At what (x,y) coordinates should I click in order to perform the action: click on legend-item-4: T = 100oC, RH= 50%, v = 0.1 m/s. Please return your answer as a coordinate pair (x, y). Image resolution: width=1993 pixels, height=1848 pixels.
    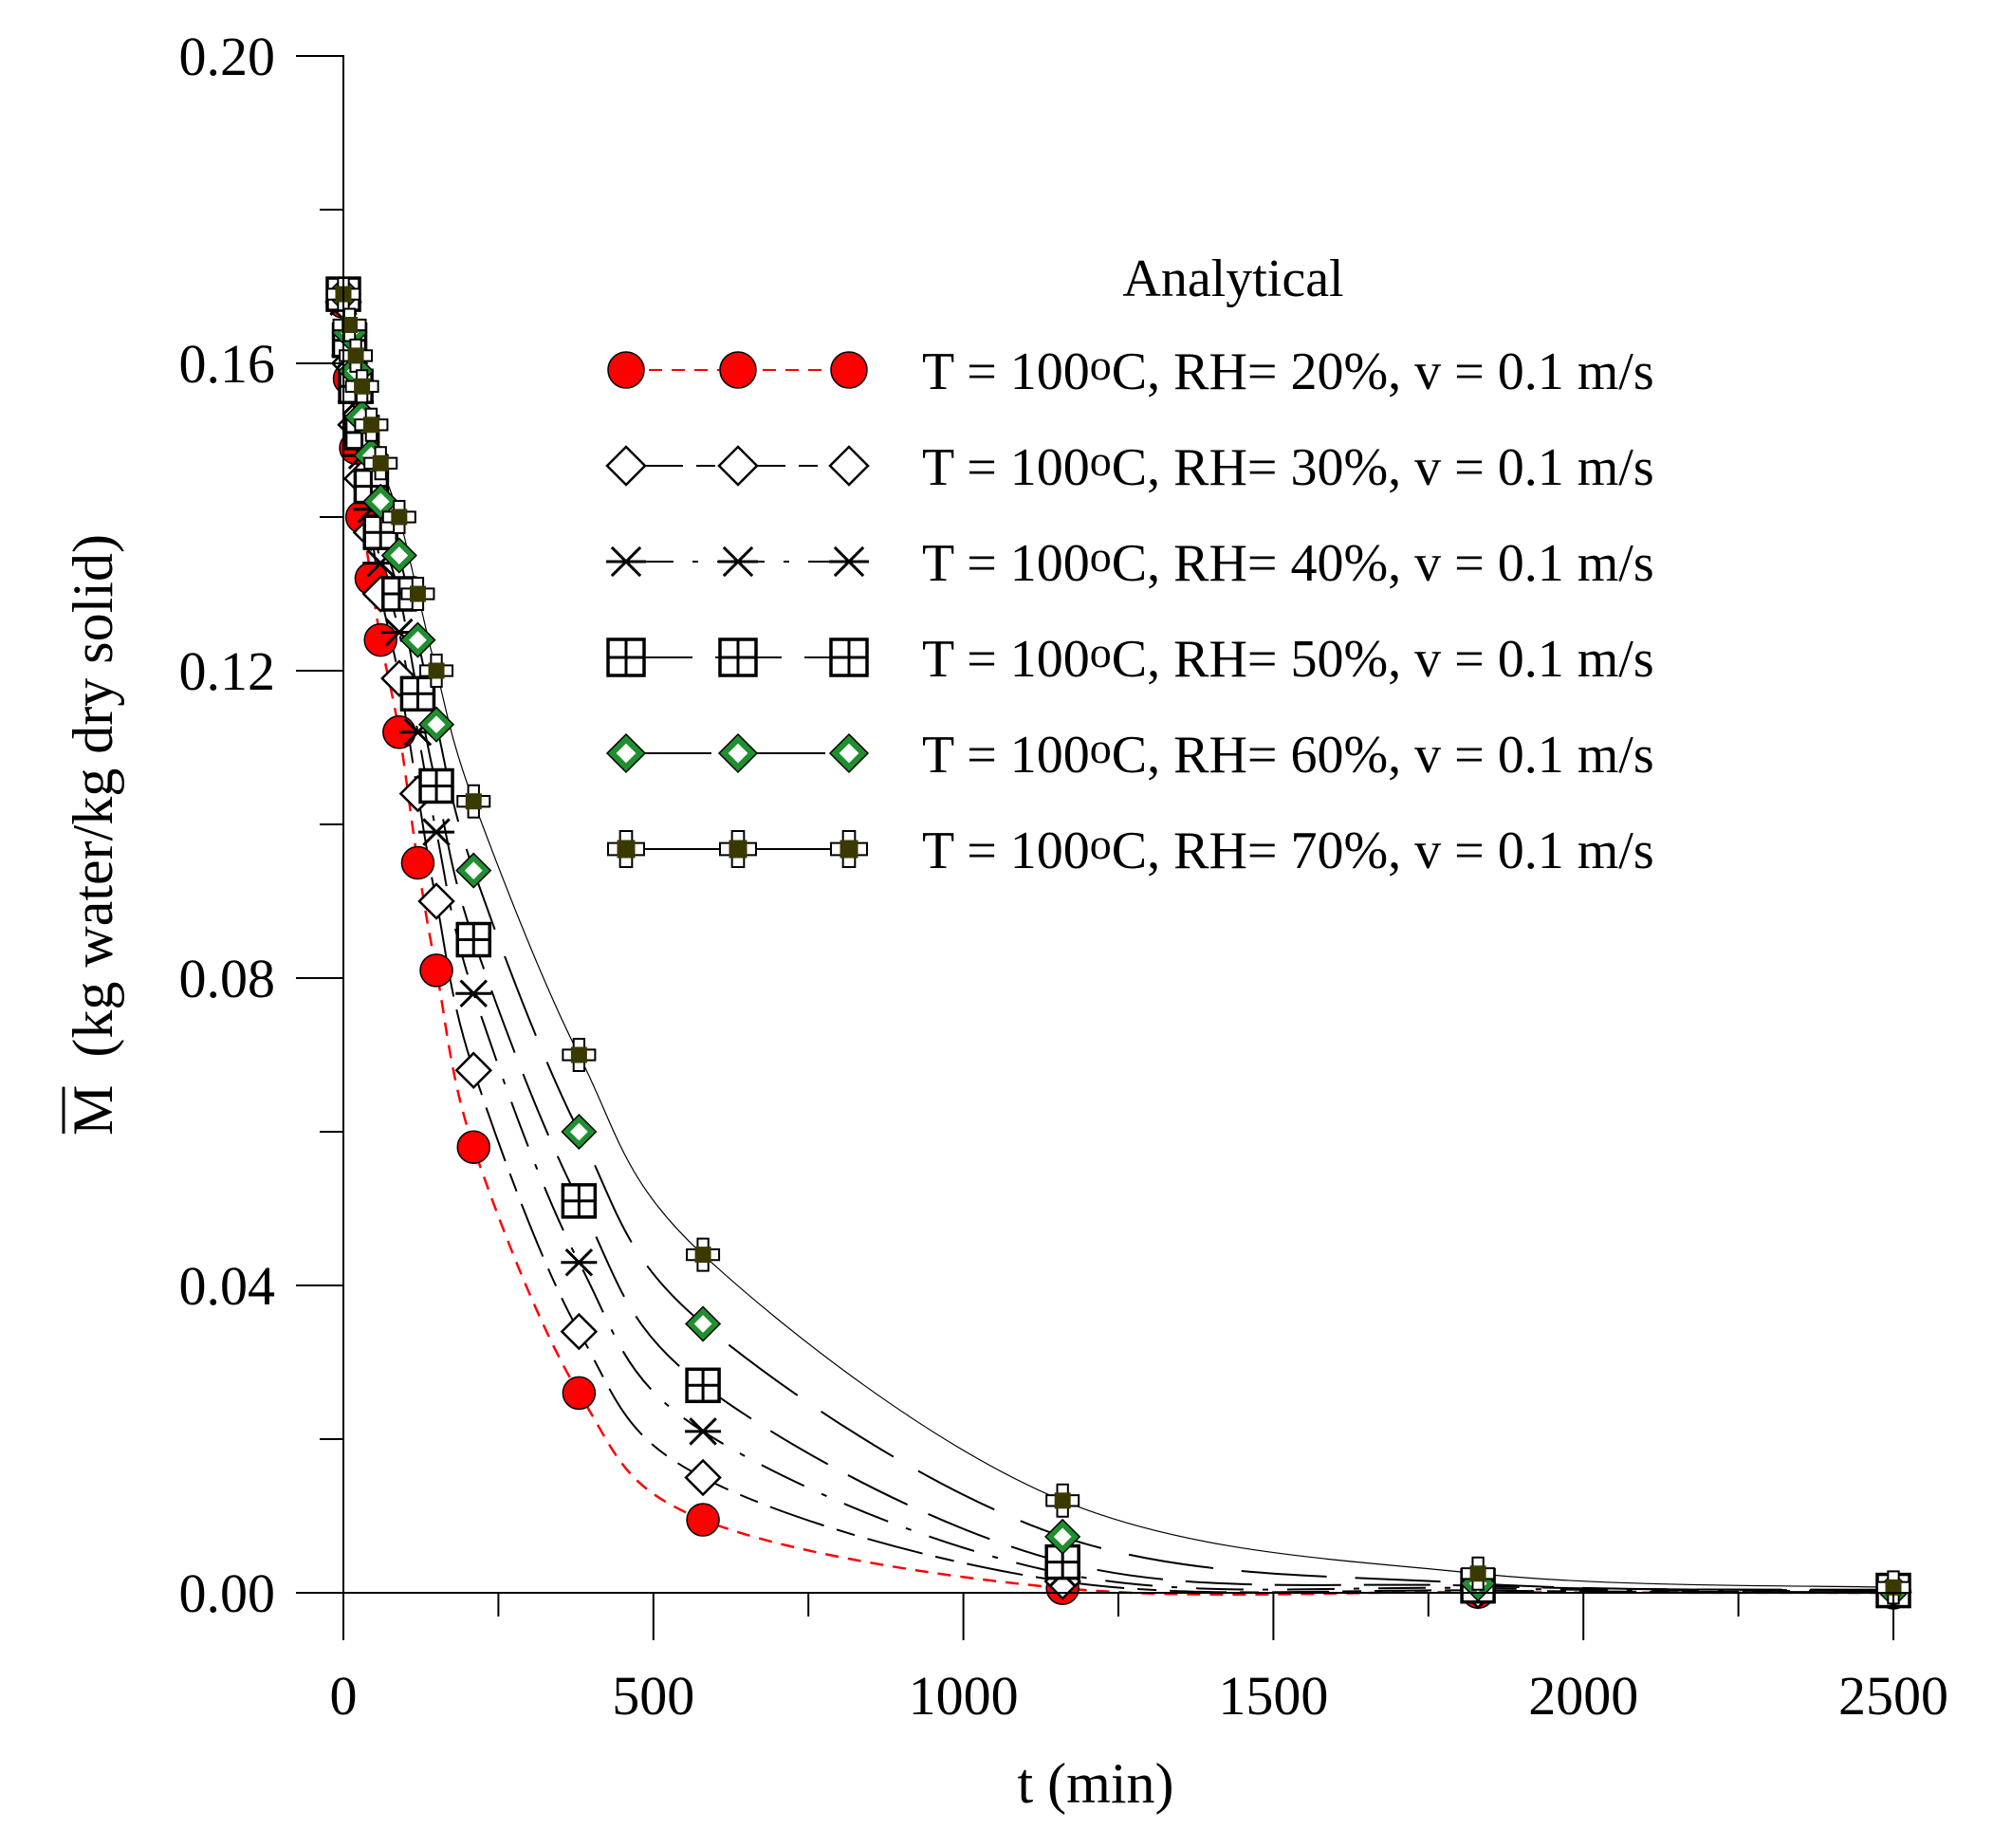
    Looking at the image, I should click on (1130, 658).